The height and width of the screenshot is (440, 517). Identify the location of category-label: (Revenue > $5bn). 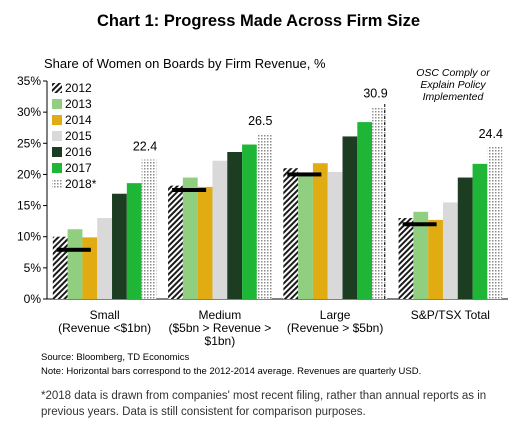
(335, 328).